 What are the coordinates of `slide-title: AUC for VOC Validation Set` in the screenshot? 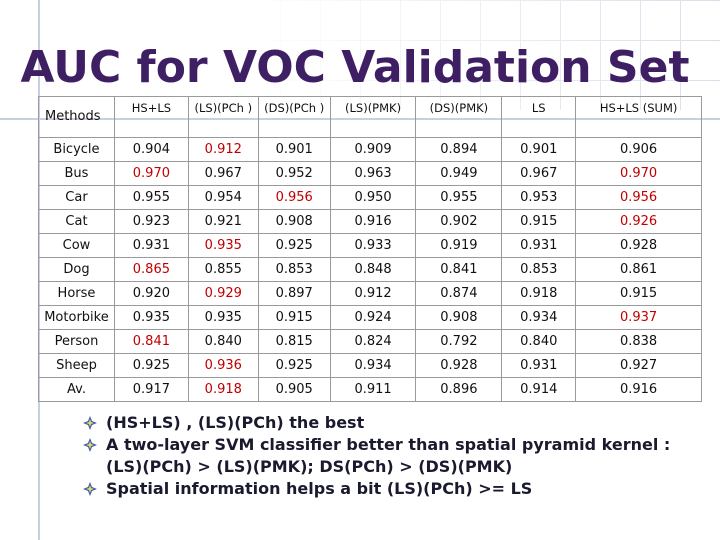 It's located at (355, 67).